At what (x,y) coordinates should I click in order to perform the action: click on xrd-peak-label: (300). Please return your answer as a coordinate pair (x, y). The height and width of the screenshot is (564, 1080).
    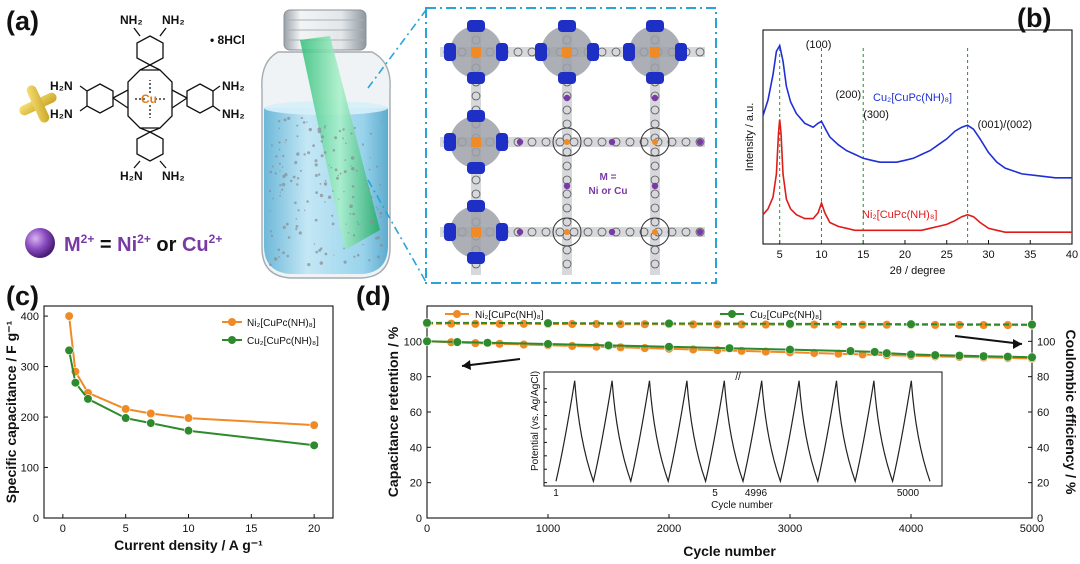
    Looking at the image, I should click on (876, 115).